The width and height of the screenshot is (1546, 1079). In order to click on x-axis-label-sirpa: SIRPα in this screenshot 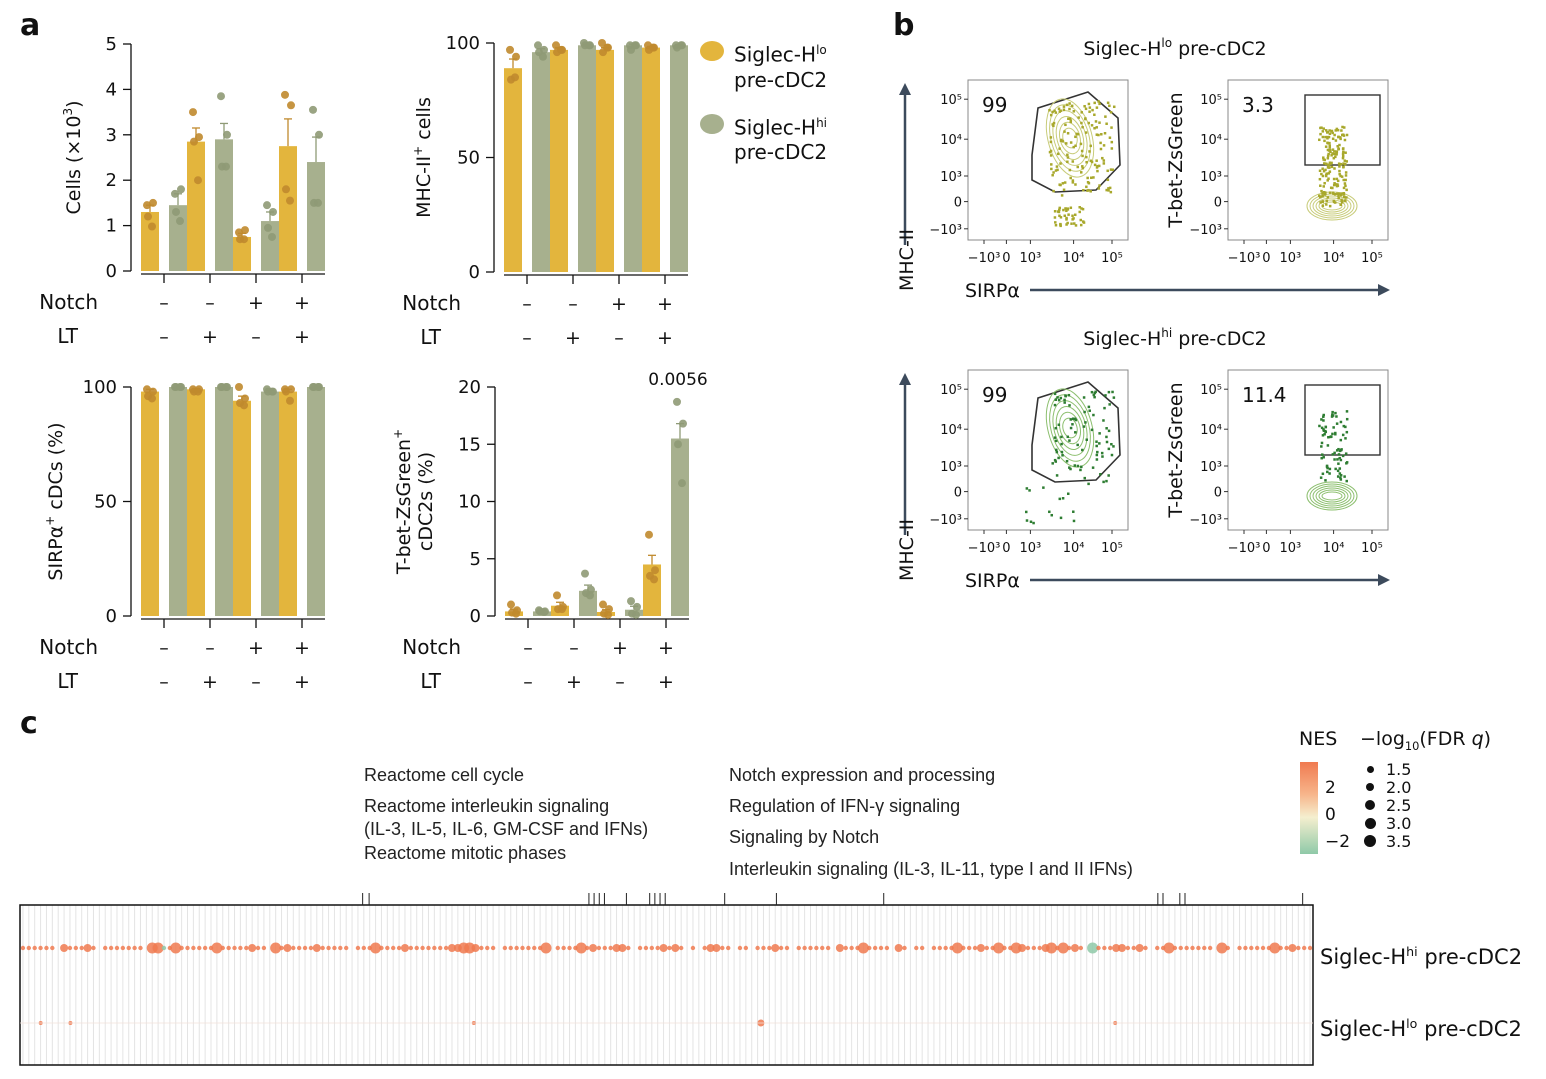, I will do `click(992, 581)`.